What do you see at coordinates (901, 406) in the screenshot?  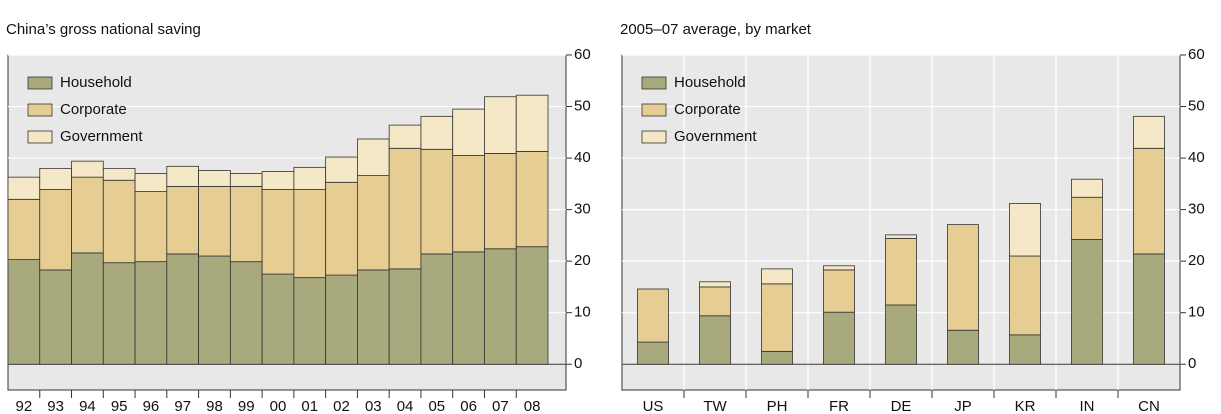 I see `x-tick-label: DE` at bounding box center [901, 406].